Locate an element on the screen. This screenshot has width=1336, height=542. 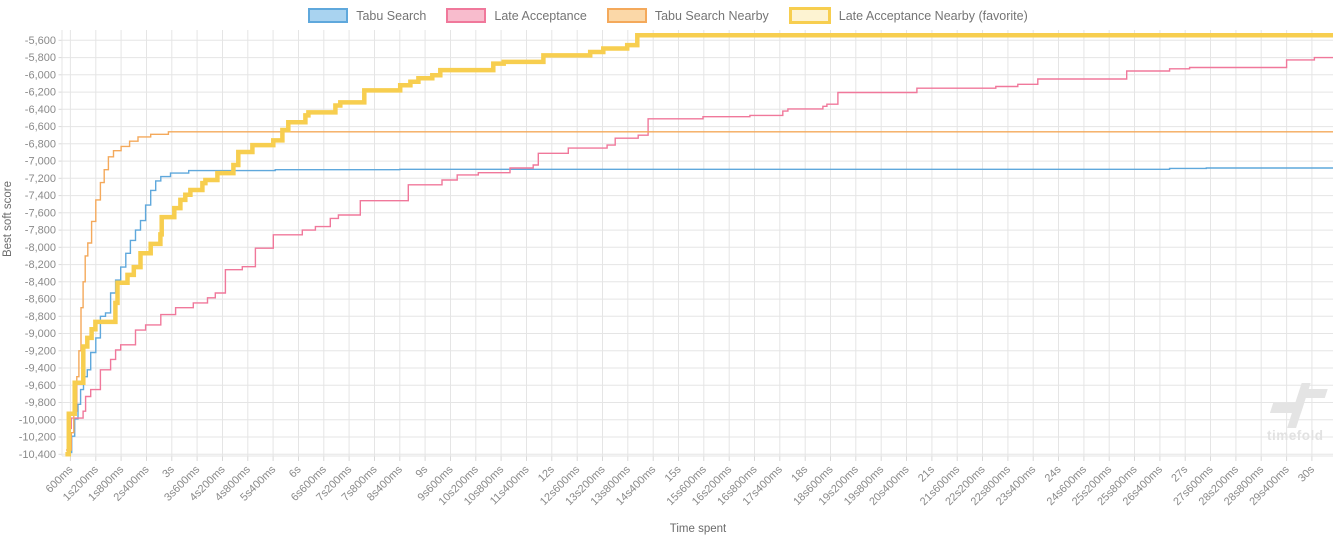
y-tick-label: -9,000 is located at coordinates (40, 334).